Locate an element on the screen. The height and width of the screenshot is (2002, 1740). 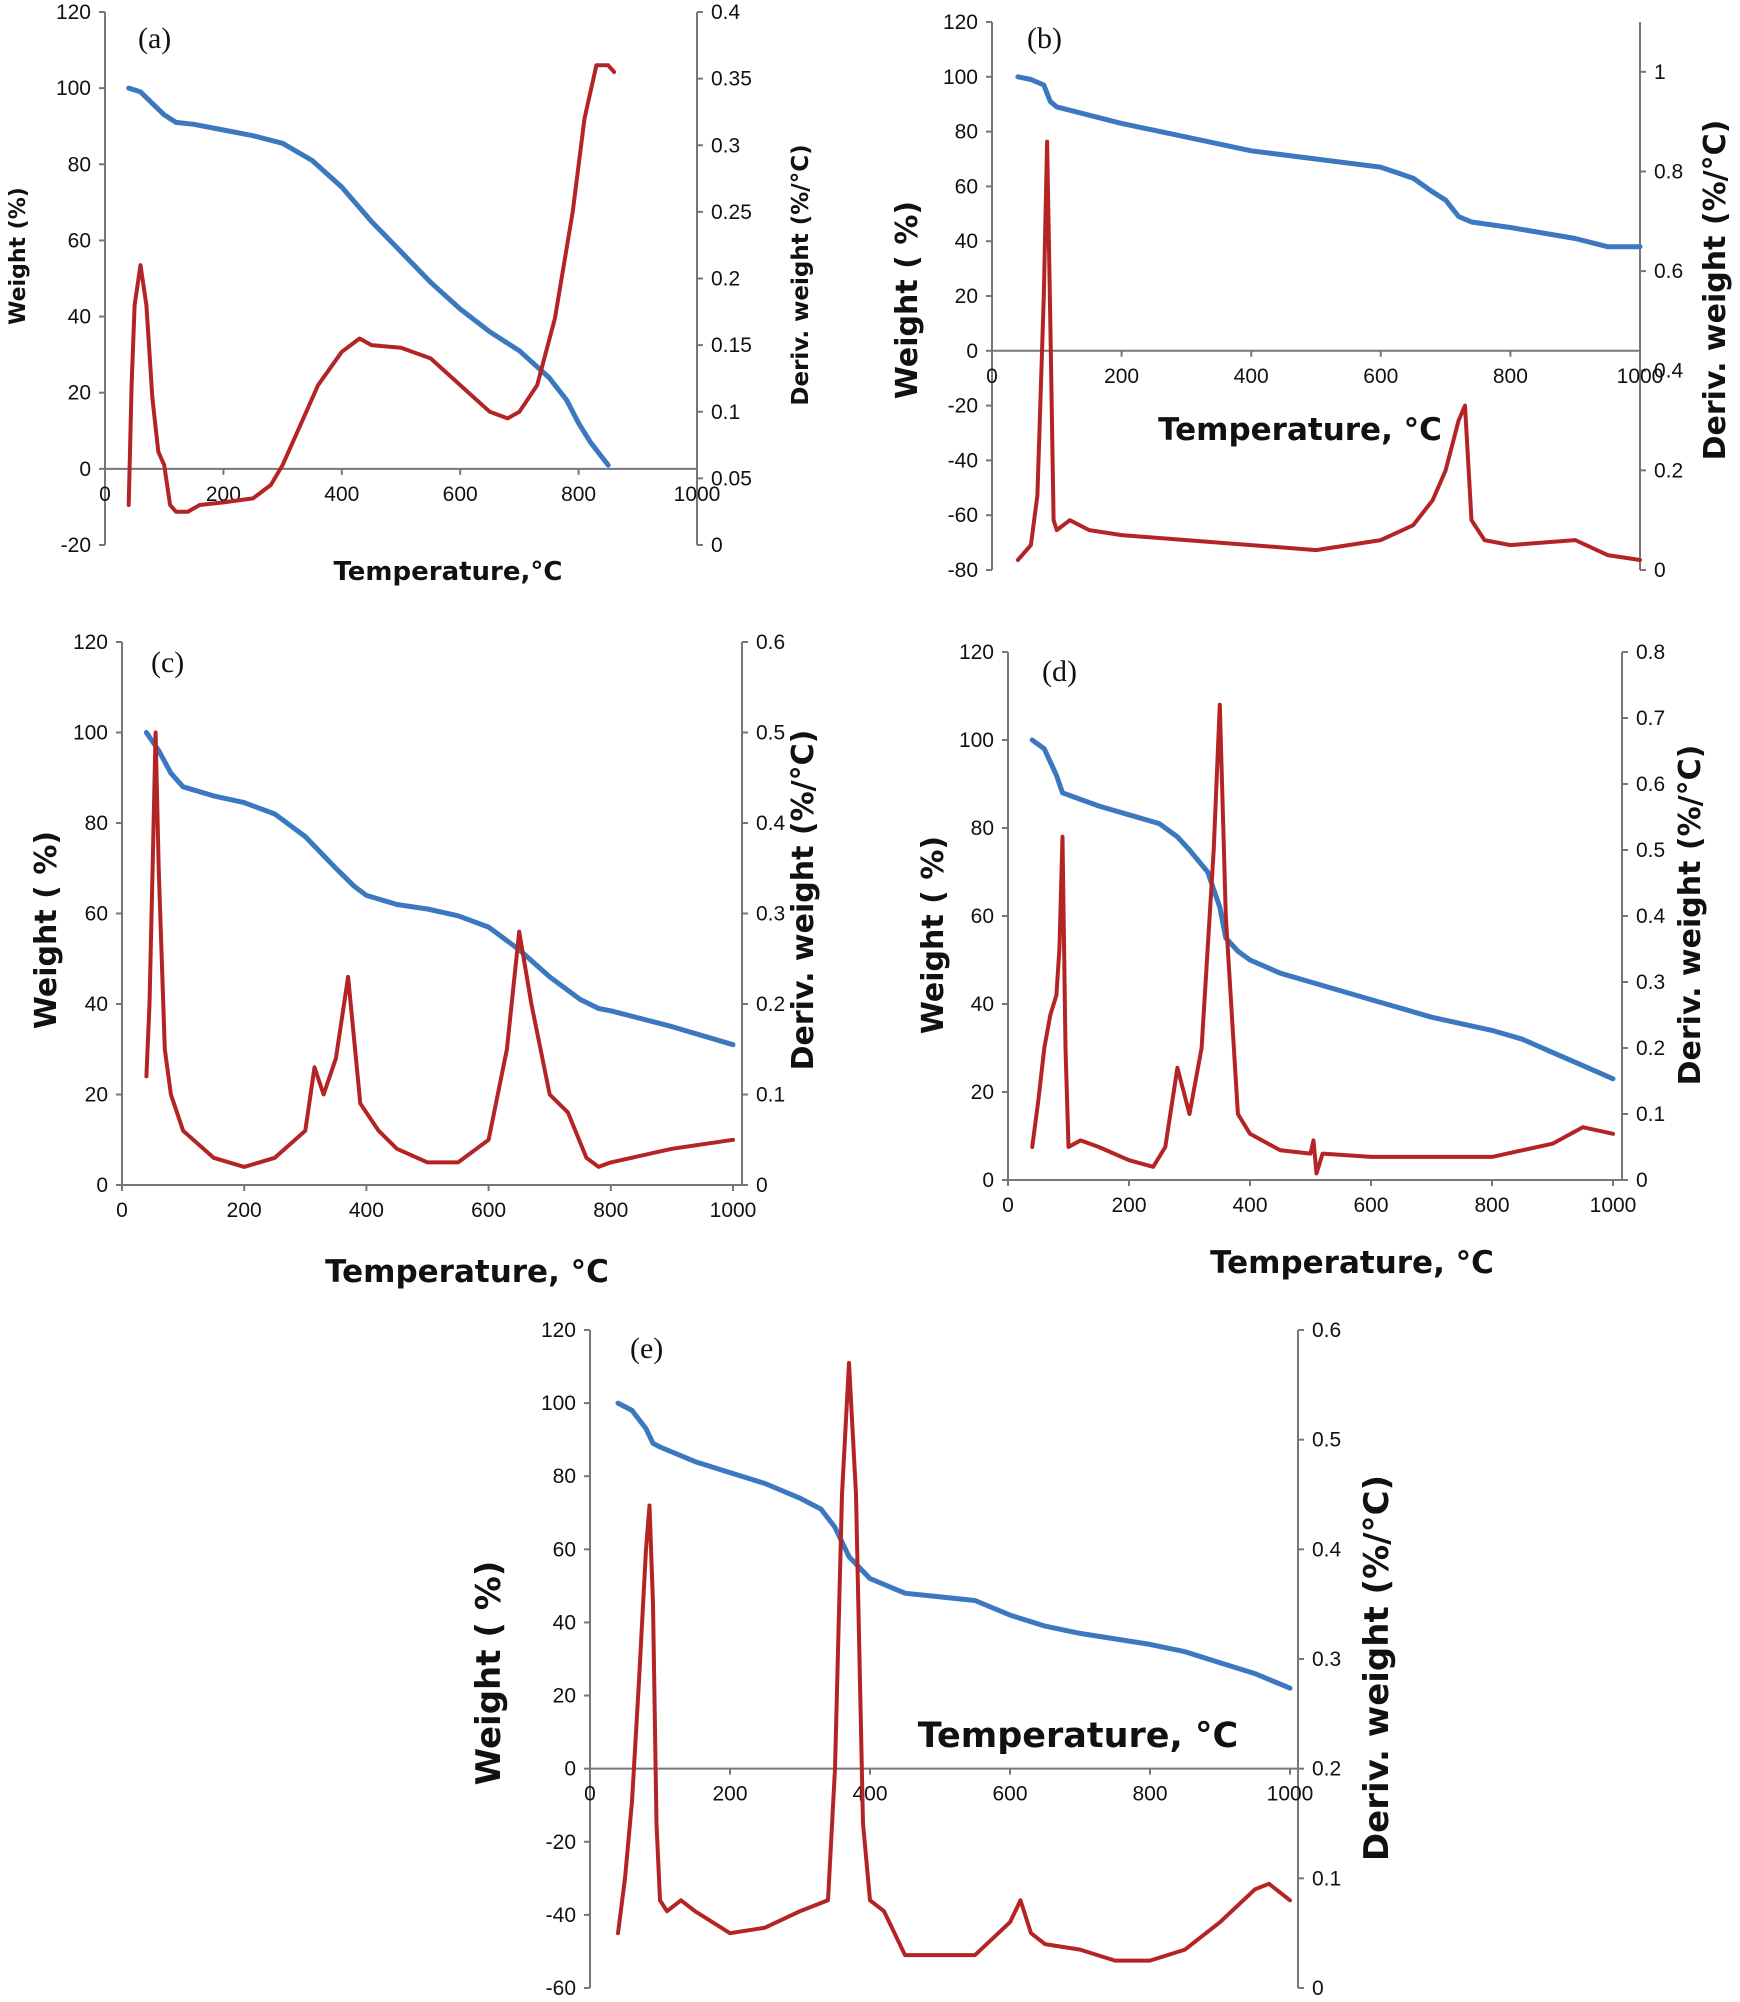
panel-label: (e) is located at coordinates (646, 1348).